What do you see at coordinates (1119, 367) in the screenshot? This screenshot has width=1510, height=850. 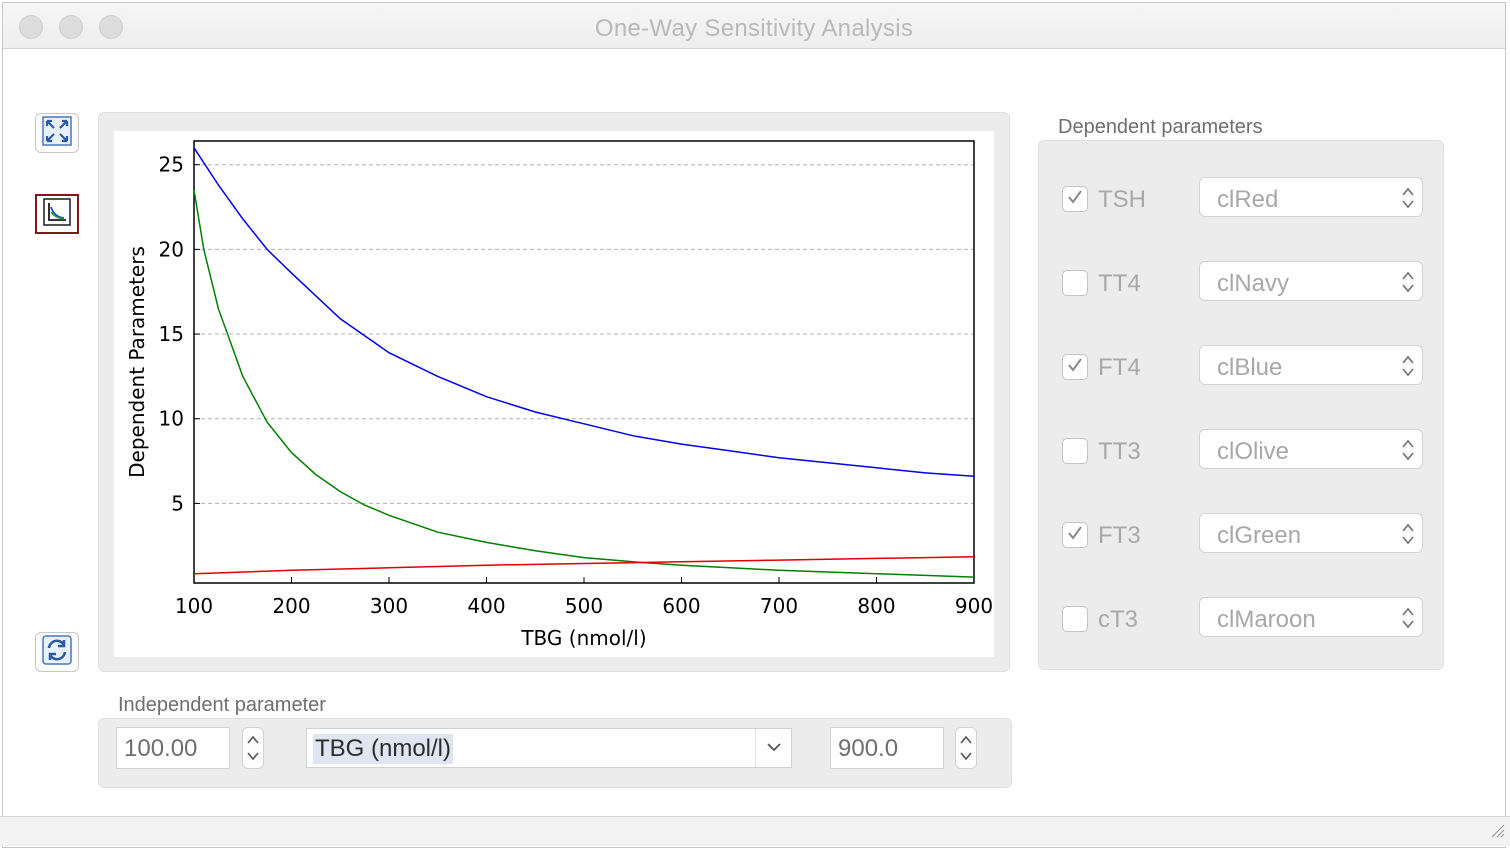 I see `checkbox-label-ft4: FT4` at bounding box center [1119, 367].